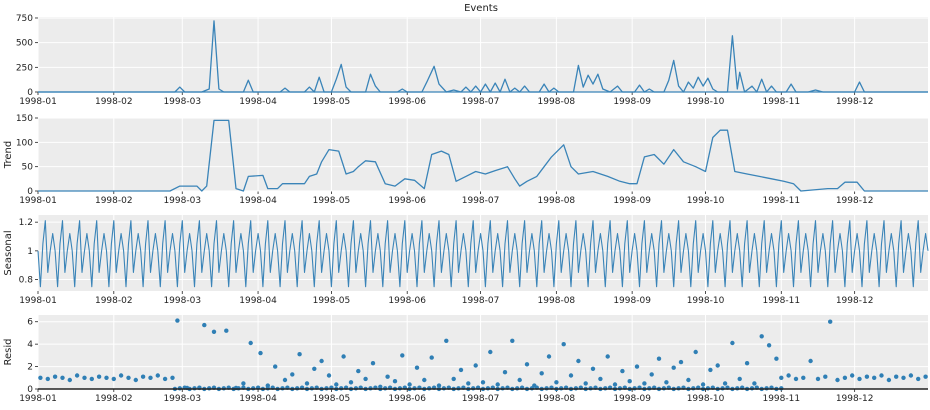  Describe the element at coordinates (26, 281) in the screenshot. I see `seasonal-y-tick-label: 0.8` at that location.